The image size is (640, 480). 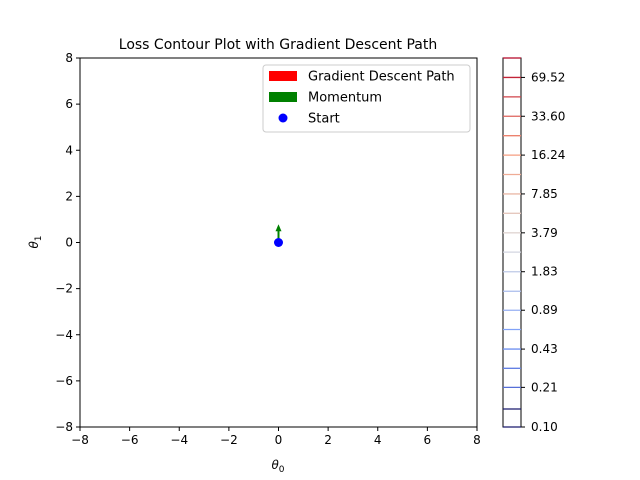 I want to click on legend-box, so click(x=366, y=98).